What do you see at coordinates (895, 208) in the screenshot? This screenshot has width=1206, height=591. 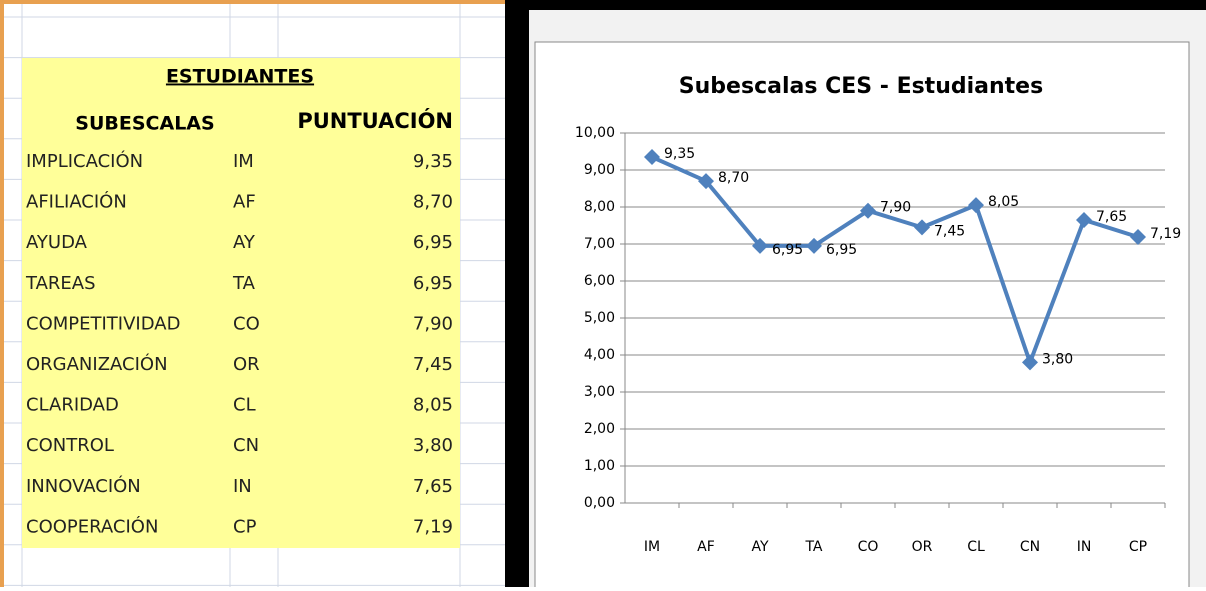 I see `data-label: 7,90` at bounding box center [895, 208].